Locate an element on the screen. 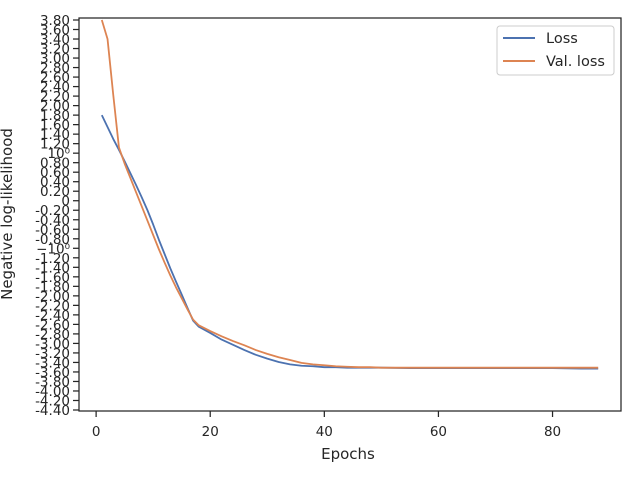 Image resolution: width=640 pixels, height=480 pixels. y-tick-label: -4.40 is located at coordinates (52, 411).